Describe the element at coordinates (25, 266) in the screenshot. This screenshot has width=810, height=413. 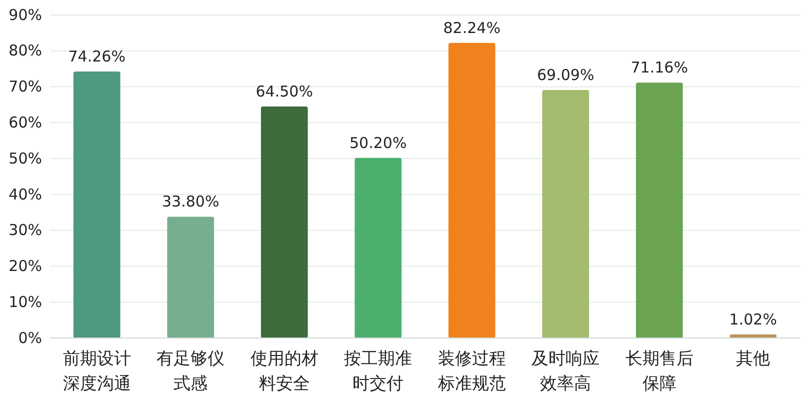
I see `y-tick-label: 20%` at that location.